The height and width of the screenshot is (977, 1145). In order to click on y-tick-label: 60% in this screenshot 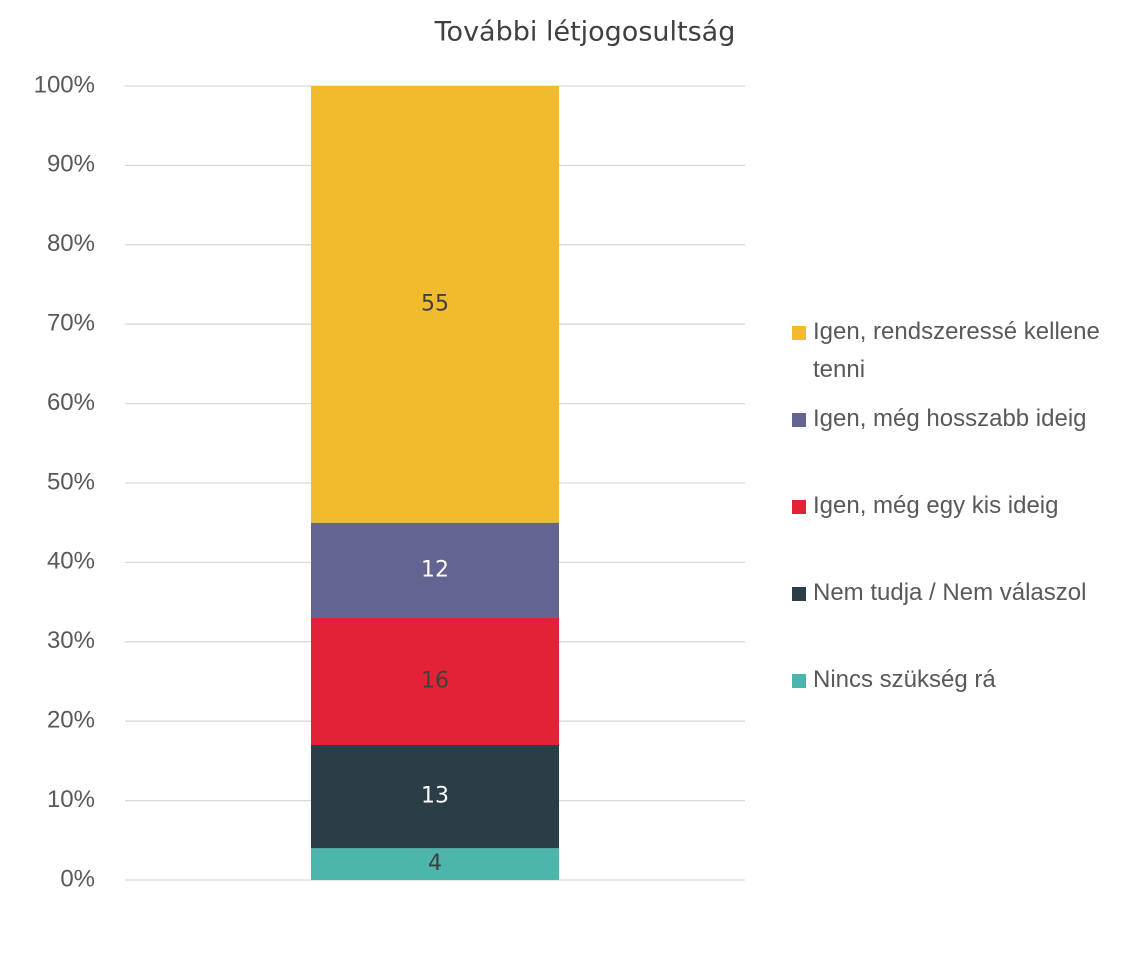, I will do `click(71, 402)`.